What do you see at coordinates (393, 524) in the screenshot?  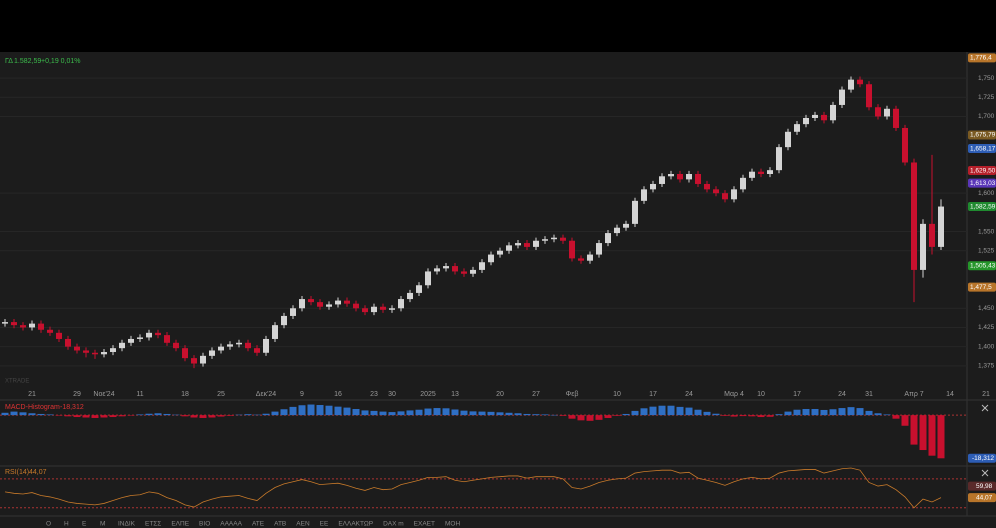 I see `toolbar-item: DAX m` at bounding box center [393, 524].